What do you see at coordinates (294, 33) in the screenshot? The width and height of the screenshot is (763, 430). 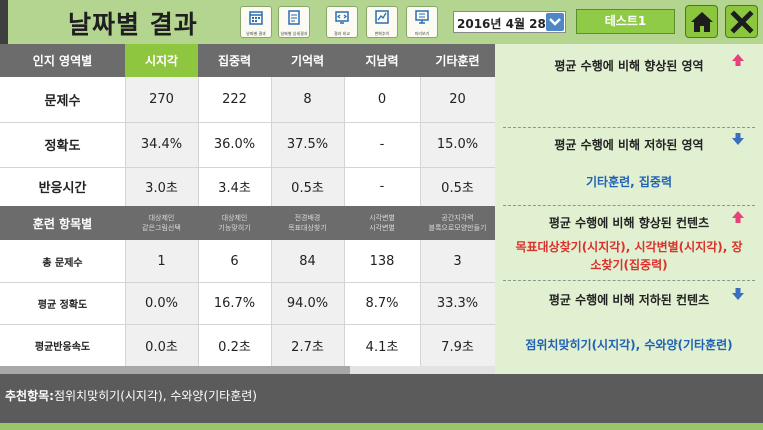 I see `daily-detail-label: 날짜별 상세결과` at bounding box center [294, 33].